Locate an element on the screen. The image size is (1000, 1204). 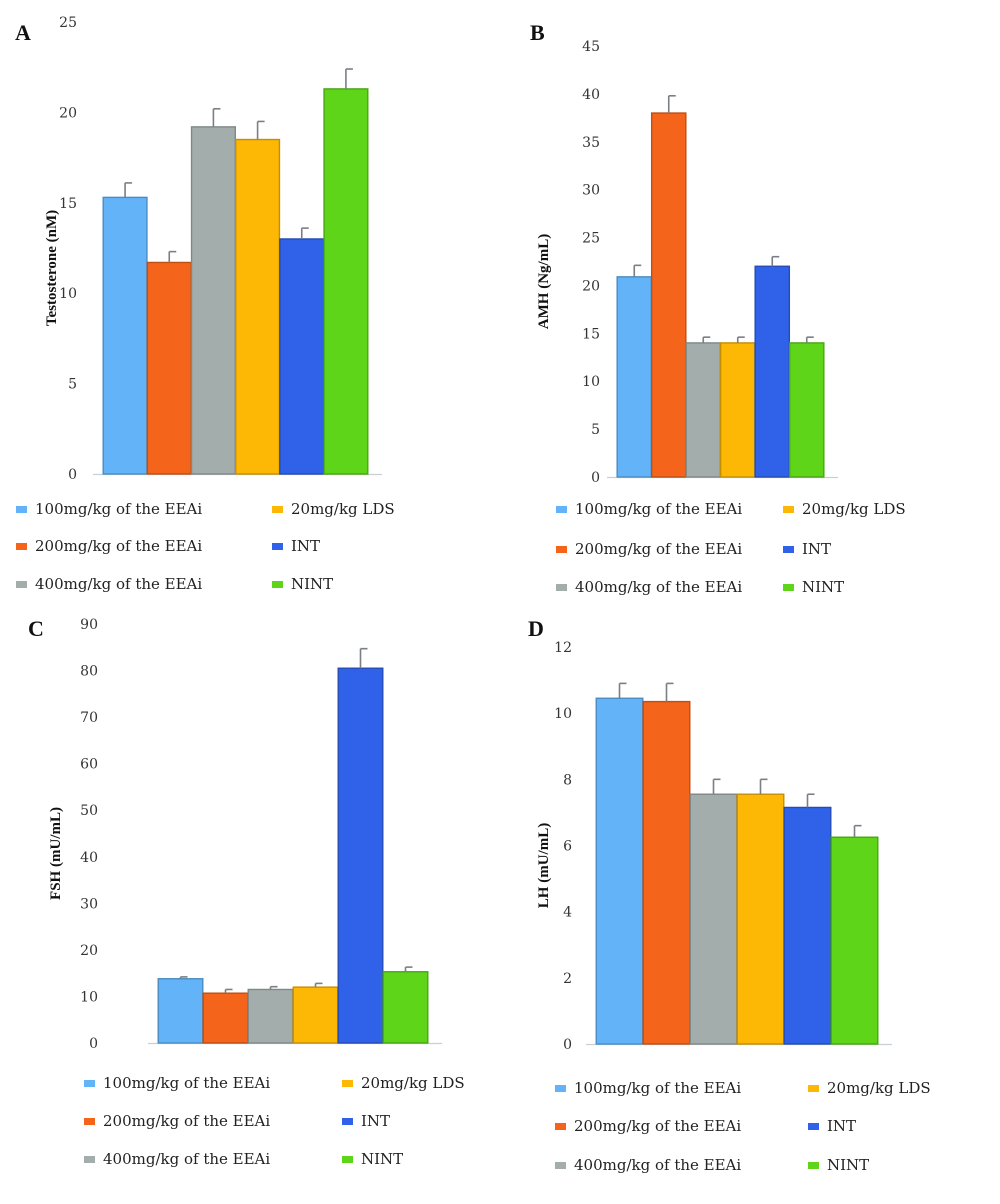
y-tick-label: 70 is located at coordinates (89, 718).